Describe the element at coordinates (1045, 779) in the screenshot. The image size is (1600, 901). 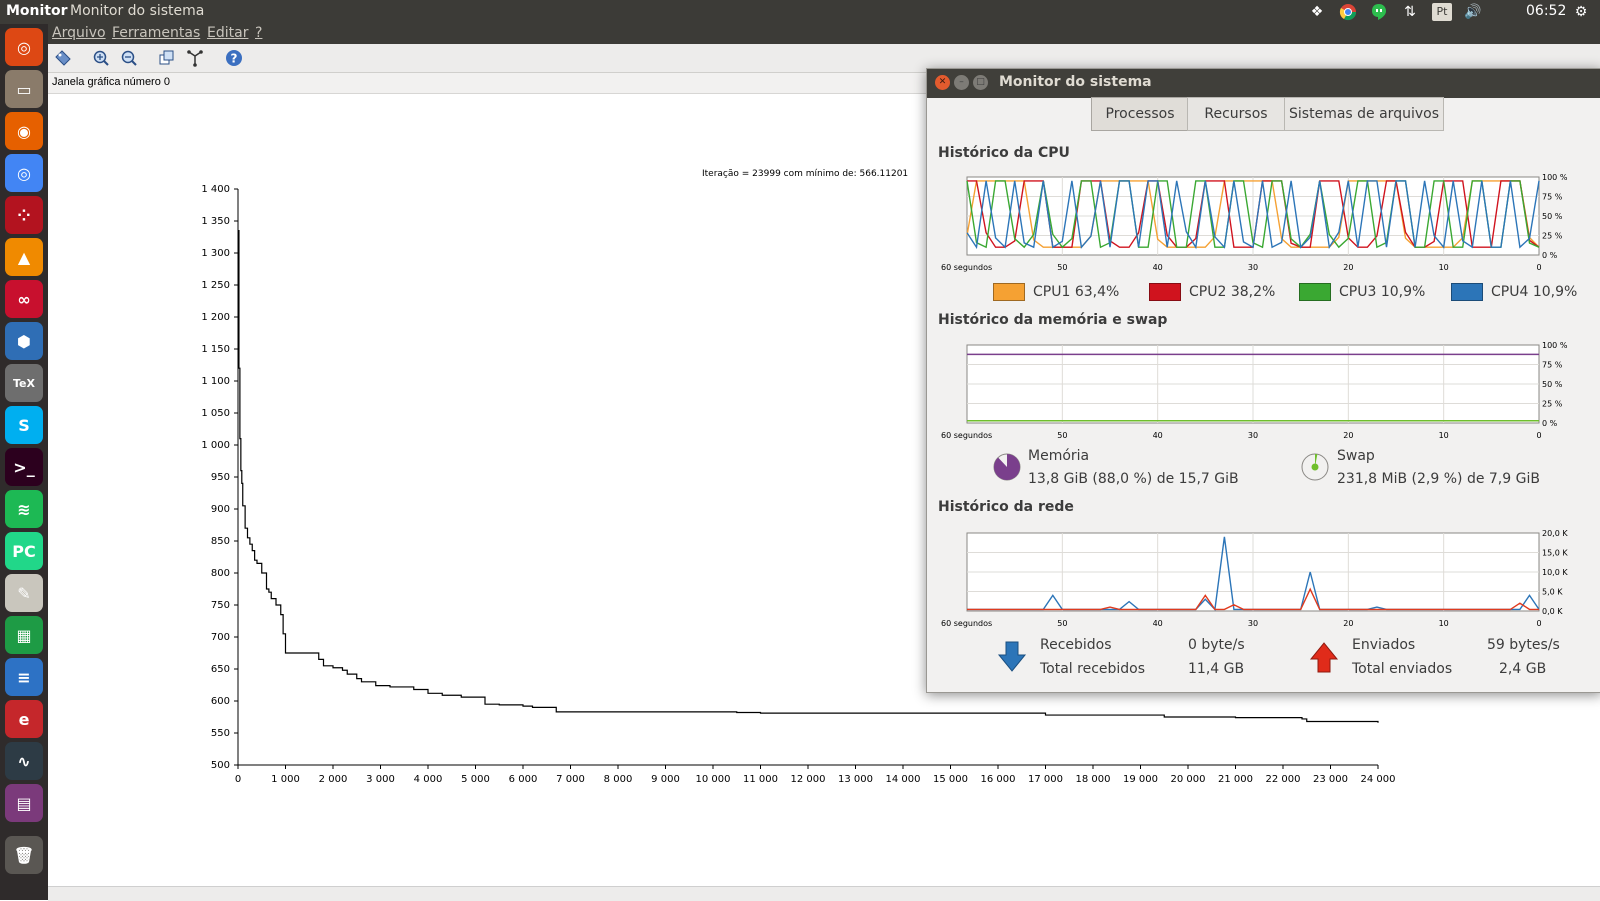
I see `x-tick-label: 17 000` at that location.